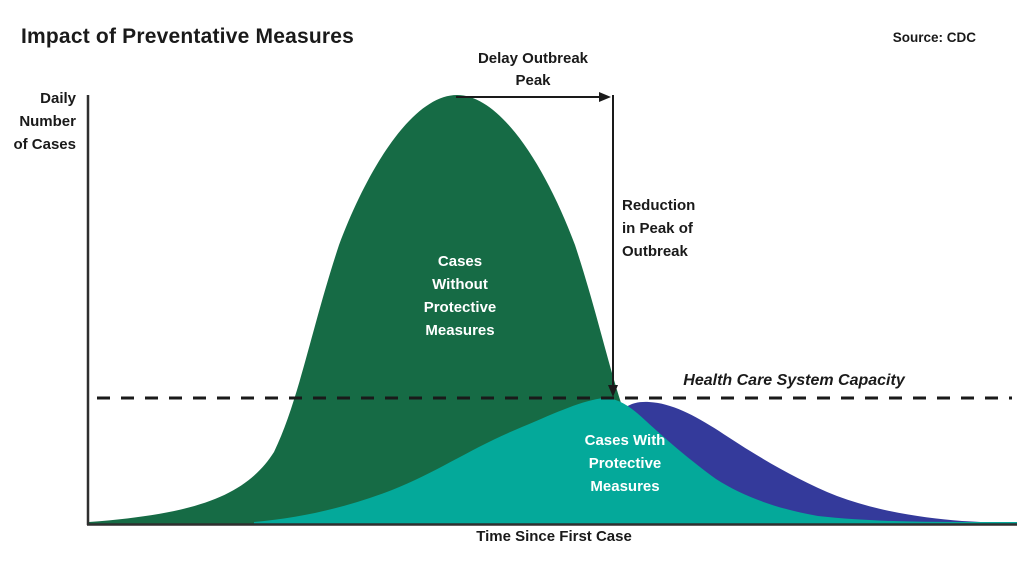 The width and height of the screenshot is (1024, 576). What do you see at coordinates (44, 121) in the screenshot?
I see `y-axis-label: Daily Number of Cases` at bounding box center [44, 121].